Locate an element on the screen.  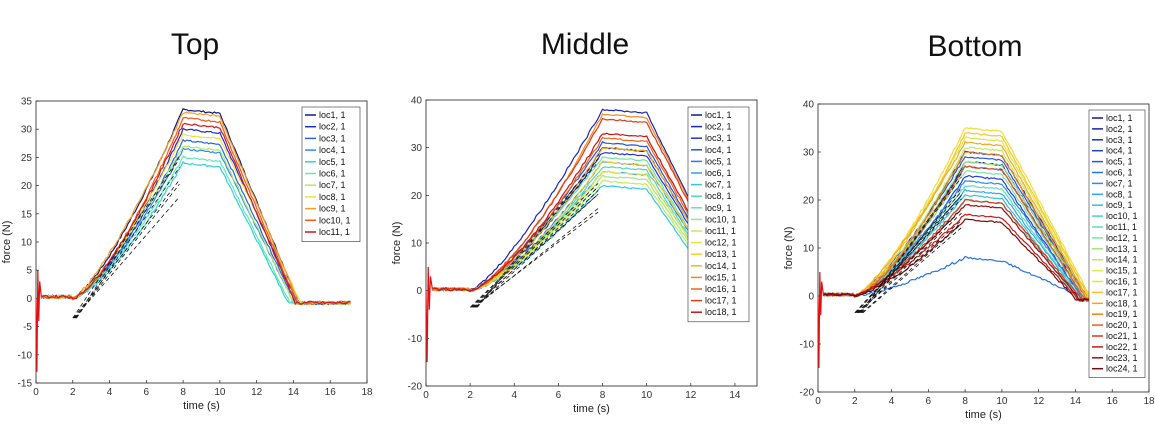
y-tick-label: 10 is located at coordinates (27, 243).